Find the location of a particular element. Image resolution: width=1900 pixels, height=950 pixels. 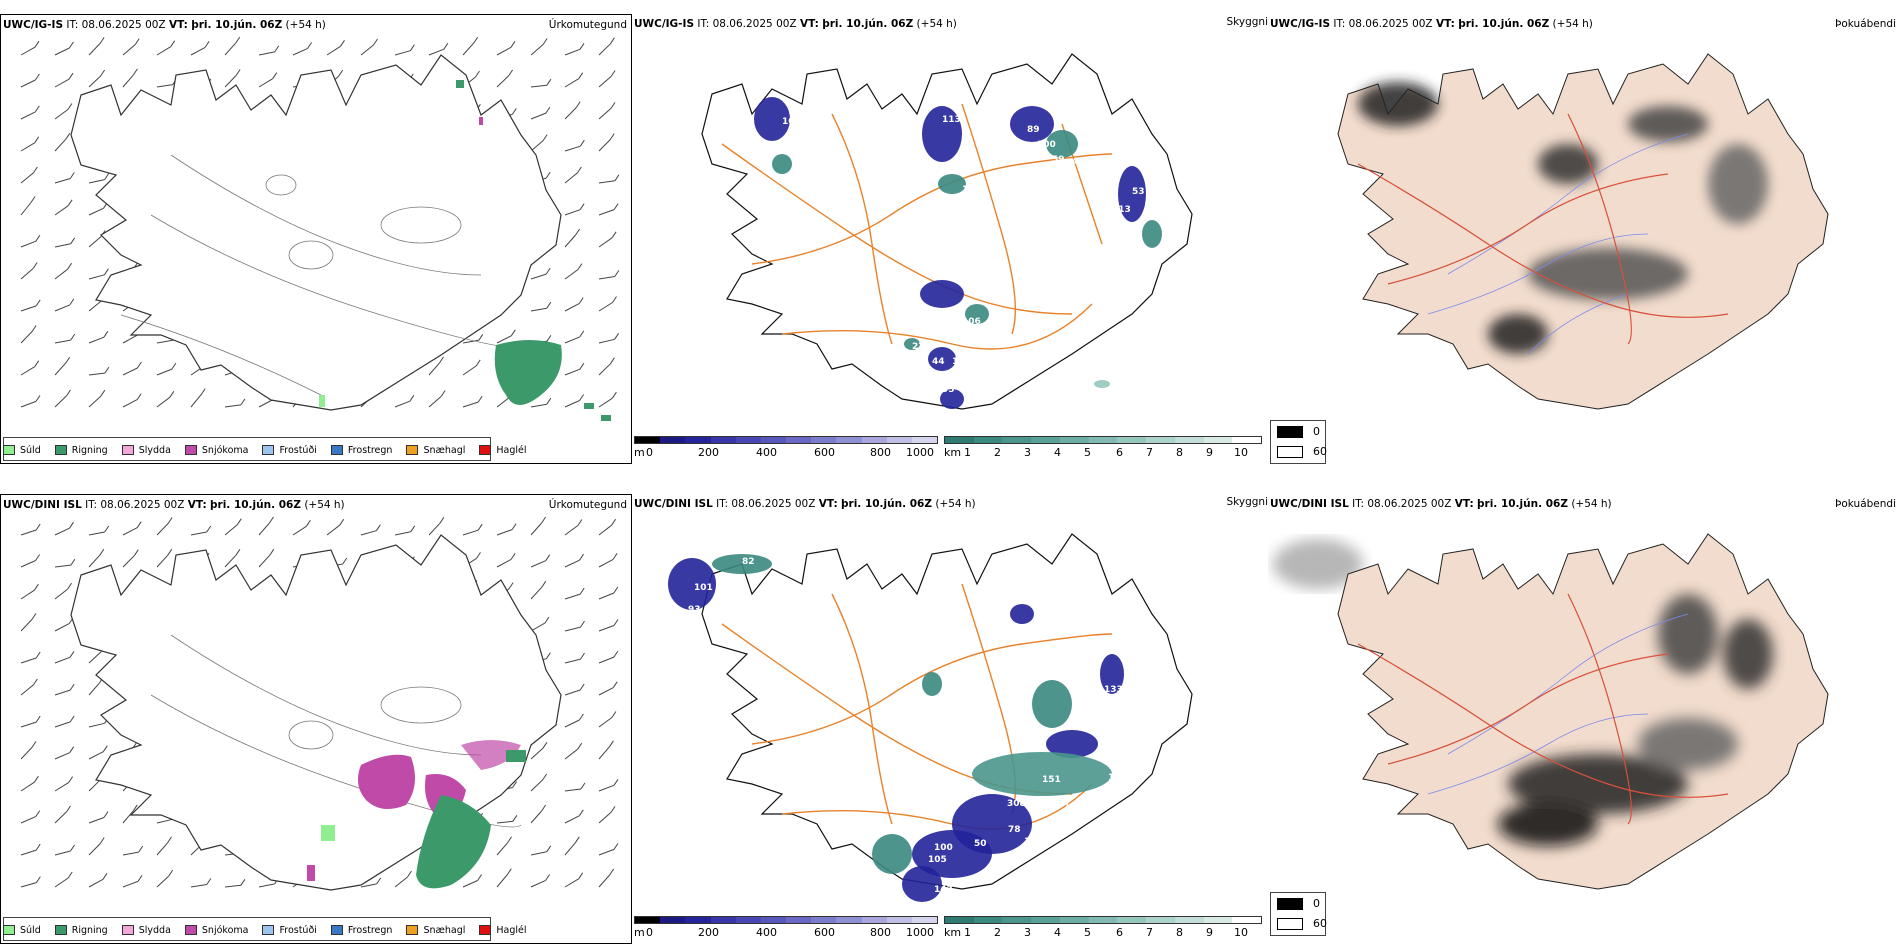

visibility-value-label: 93 is located at coordinates (694, 610).